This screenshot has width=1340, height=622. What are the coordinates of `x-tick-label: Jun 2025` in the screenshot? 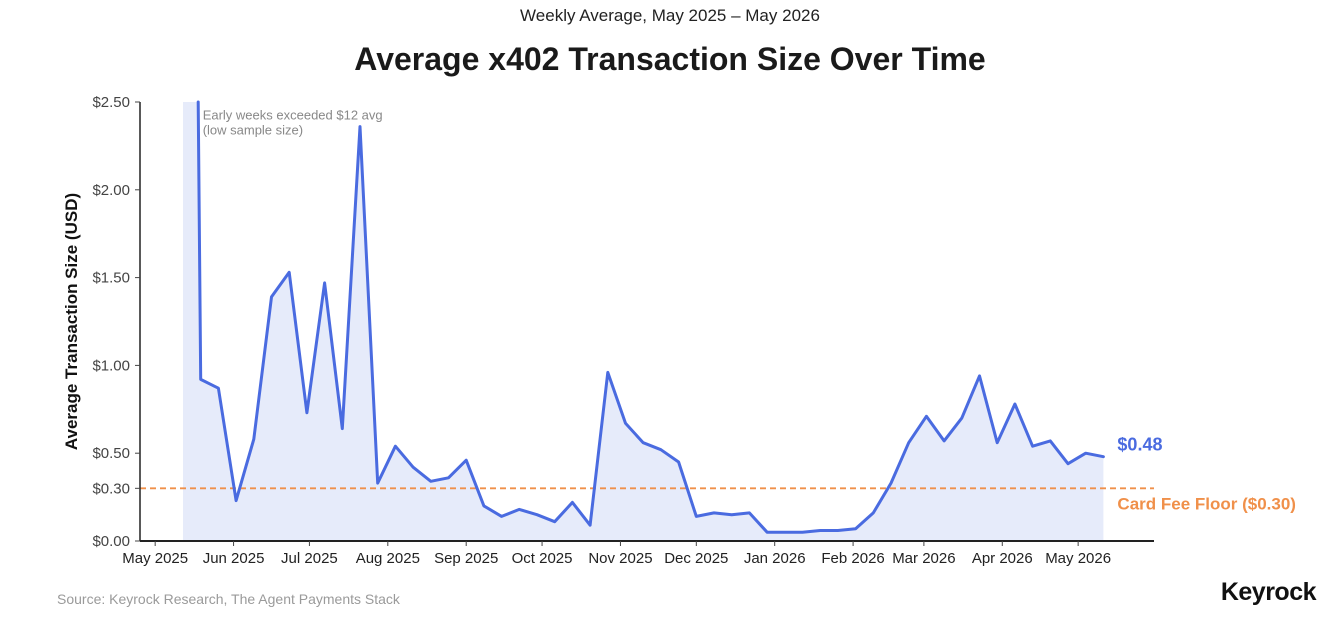 It's located at (234, 558).